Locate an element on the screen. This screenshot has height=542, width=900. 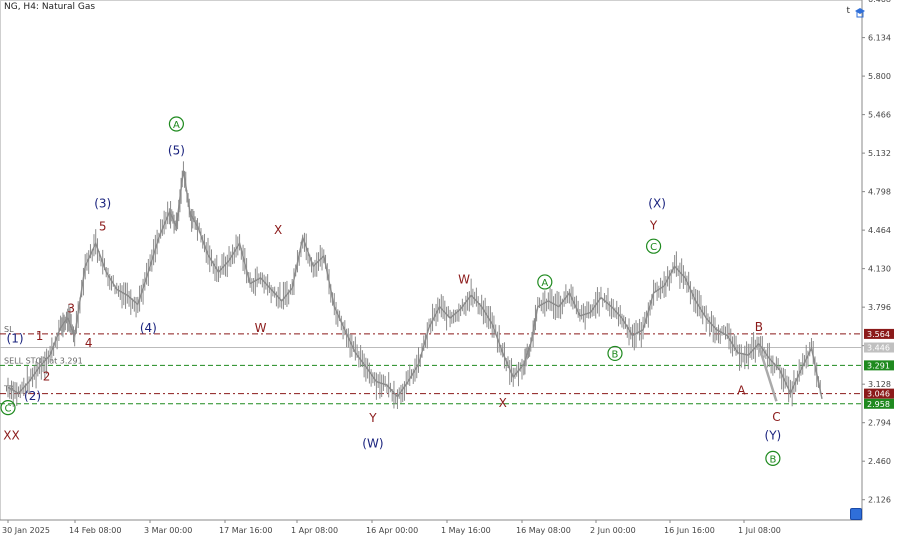
price-axis-label: 2.126 is located at coordinates (879, 500).